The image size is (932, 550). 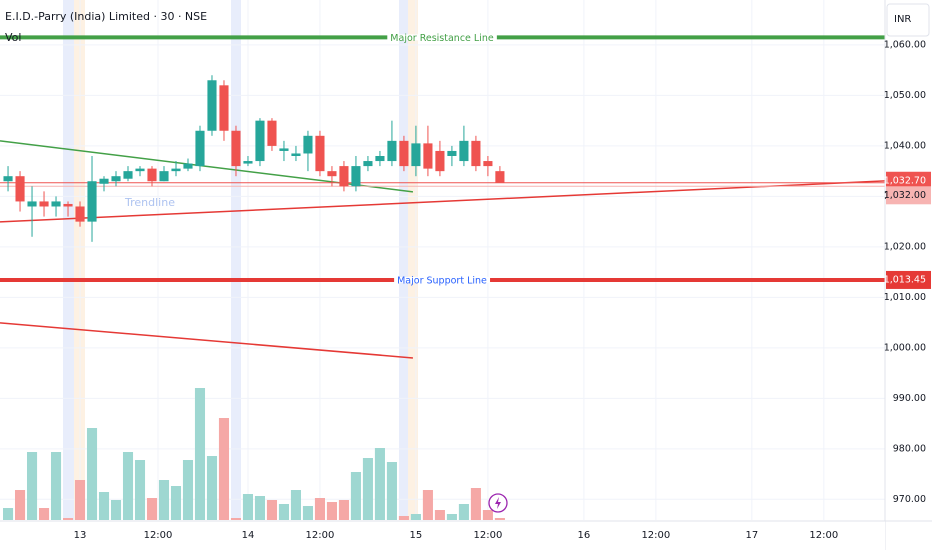 What do you see at coordinates (905, 44) in the screenshot?
I see `y-tick-label: 1,060.00` at bounding box center [905, 44].